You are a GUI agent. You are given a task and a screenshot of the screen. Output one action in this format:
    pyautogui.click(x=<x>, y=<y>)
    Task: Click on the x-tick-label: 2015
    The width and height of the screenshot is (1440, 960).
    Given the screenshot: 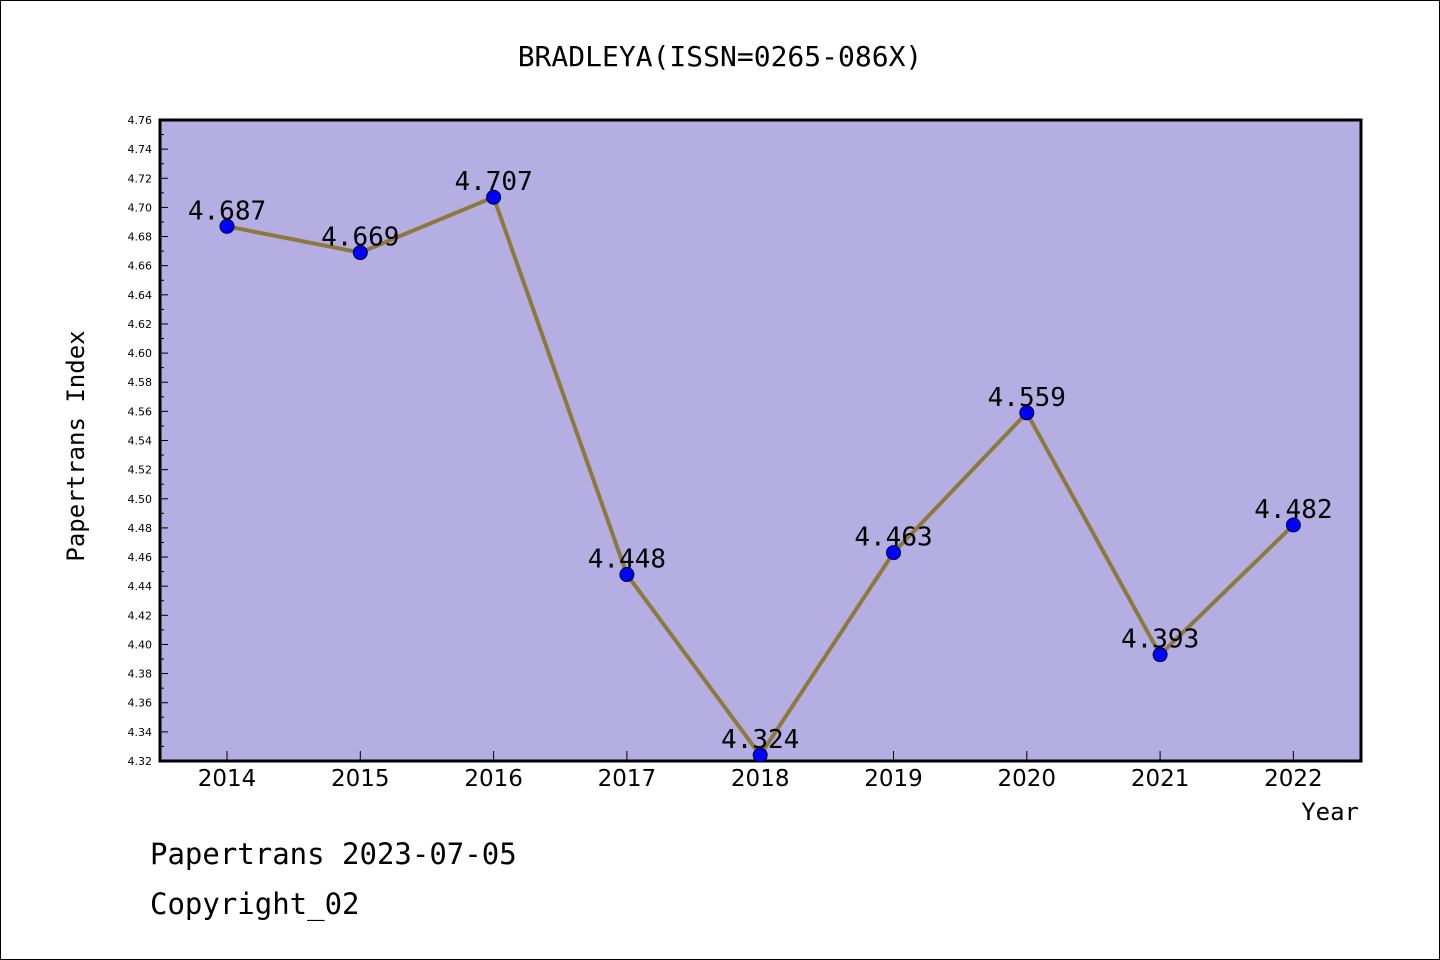 What is the action you would take?
    pyautogui.click(x=360, y=779)
    